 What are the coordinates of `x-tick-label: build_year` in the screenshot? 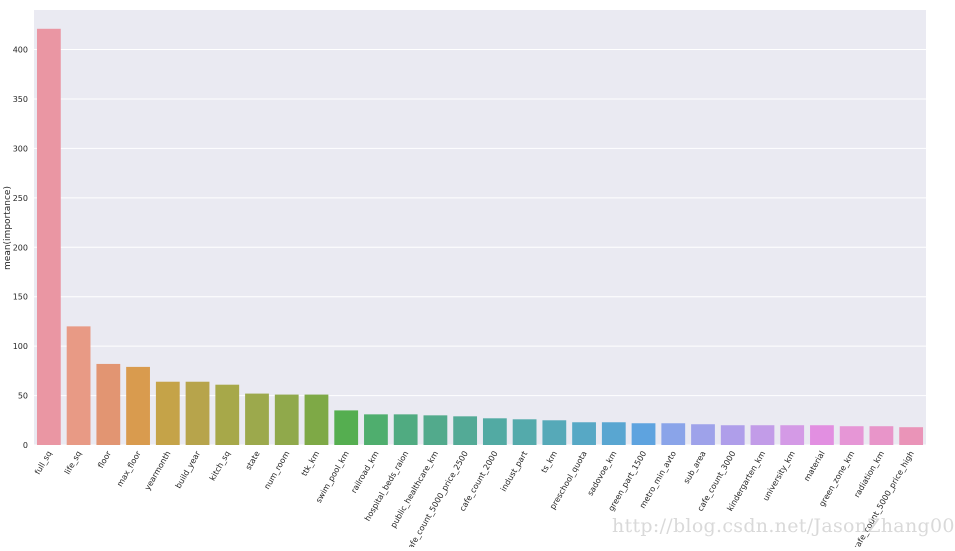 It's located at (188, 469).